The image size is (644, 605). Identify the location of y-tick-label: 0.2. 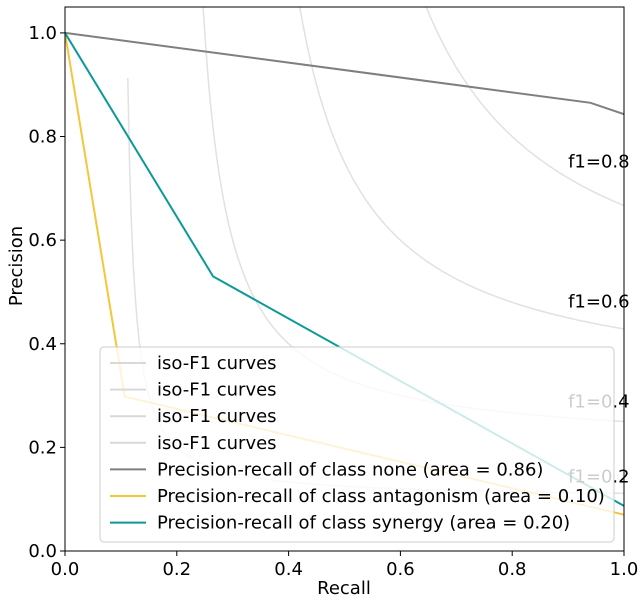
(42, 447).